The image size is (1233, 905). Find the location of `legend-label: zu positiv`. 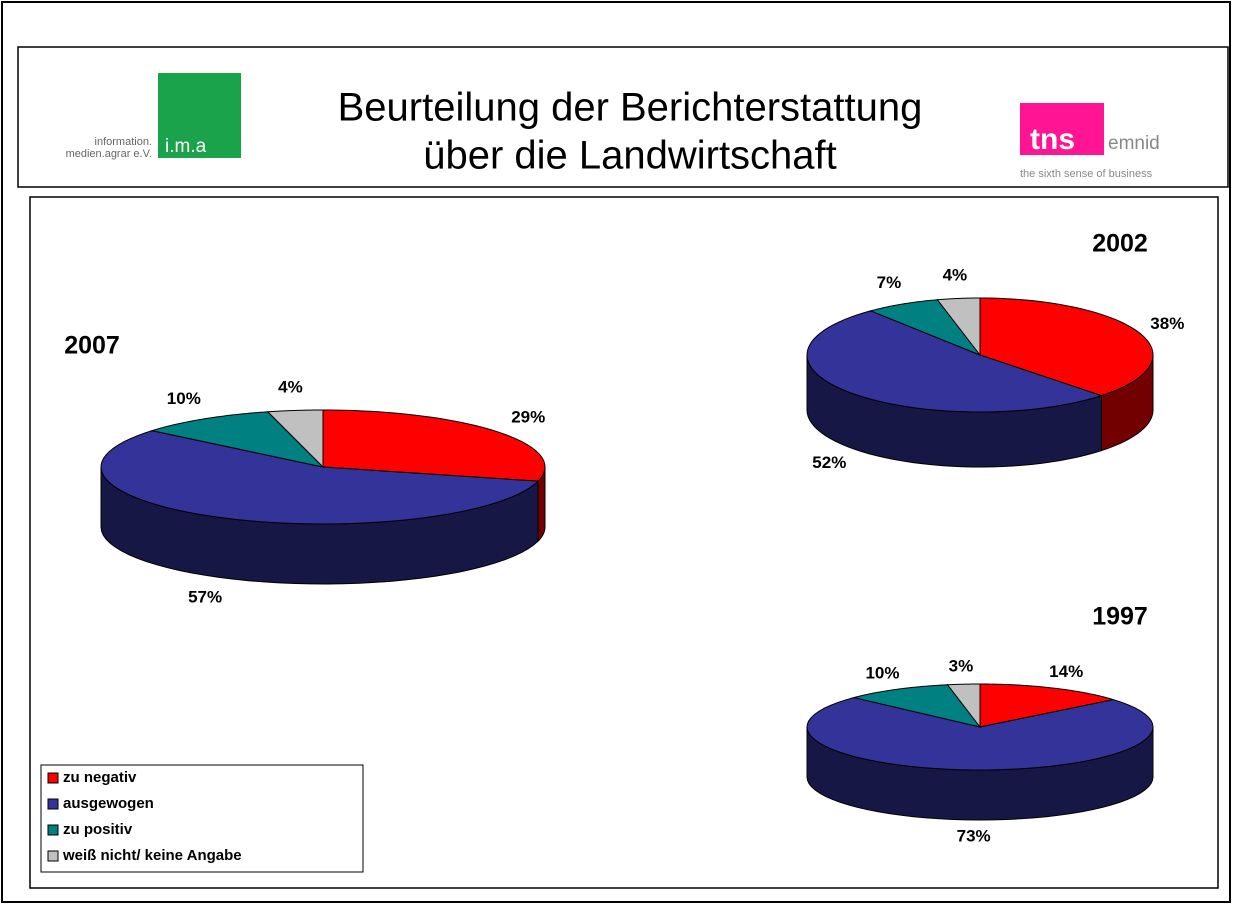

legend-label: zu positiv is located at coordinates (98, 829).